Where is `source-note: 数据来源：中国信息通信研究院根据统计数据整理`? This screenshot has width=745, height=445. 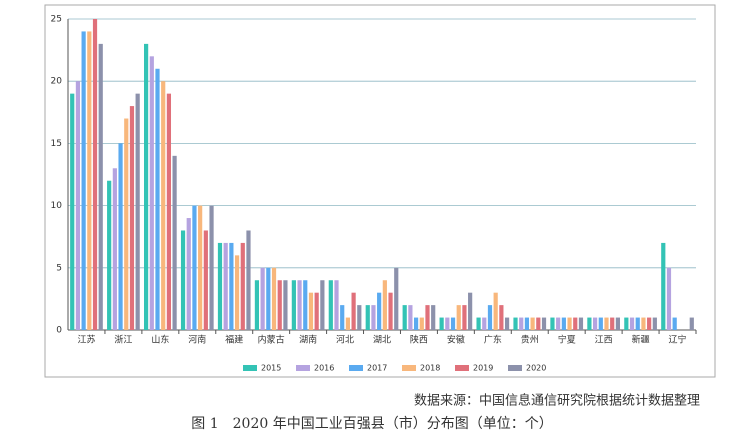
source-note: 数据来源：中国信息通信研究院根据统计数据整理 is located at coordinates (557, 401).